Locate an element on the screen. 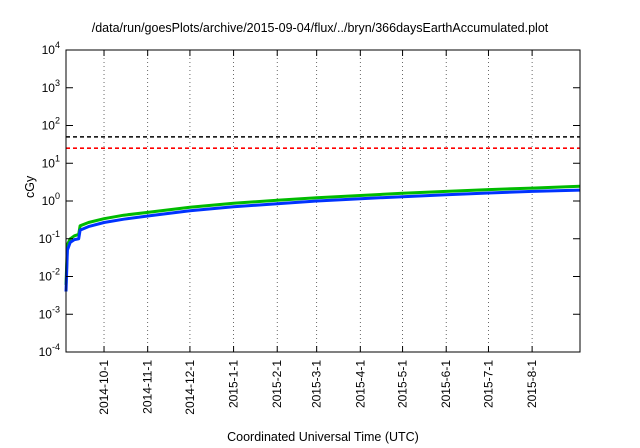  x-tick-label: 2015-7-1 is located at coordinates (488, 384).